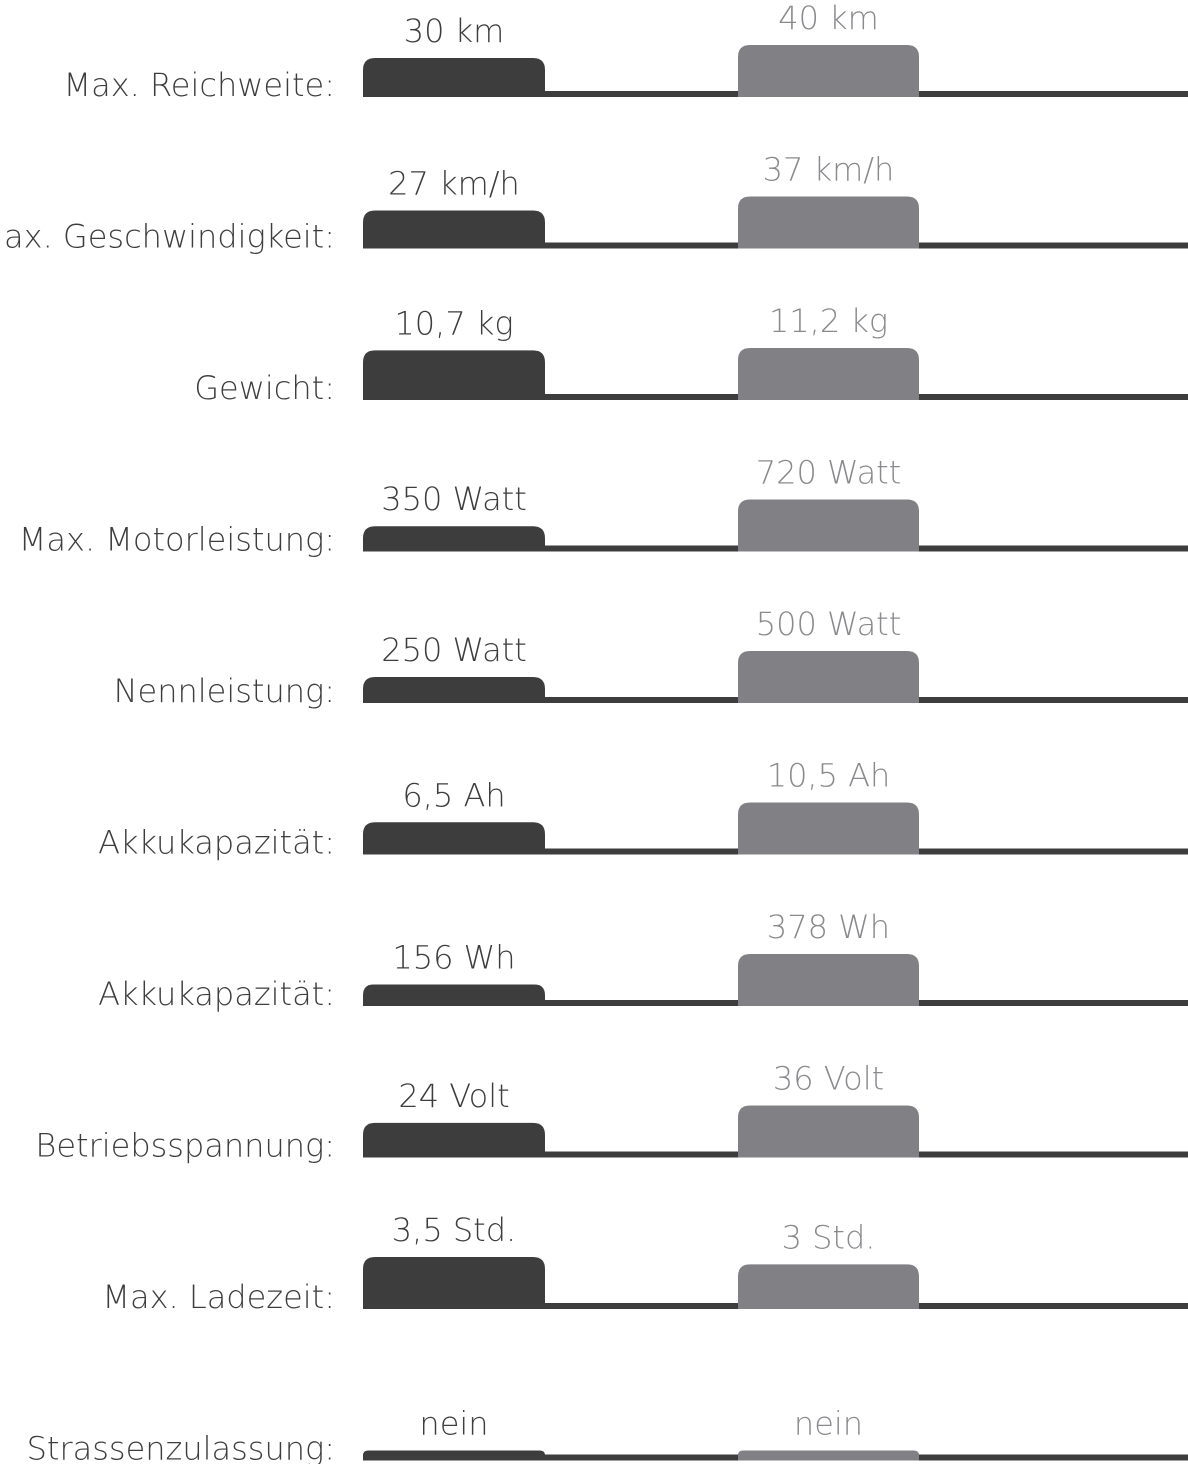  I want to click on value-label-a-4: 350 Watt, so click(454, 499).